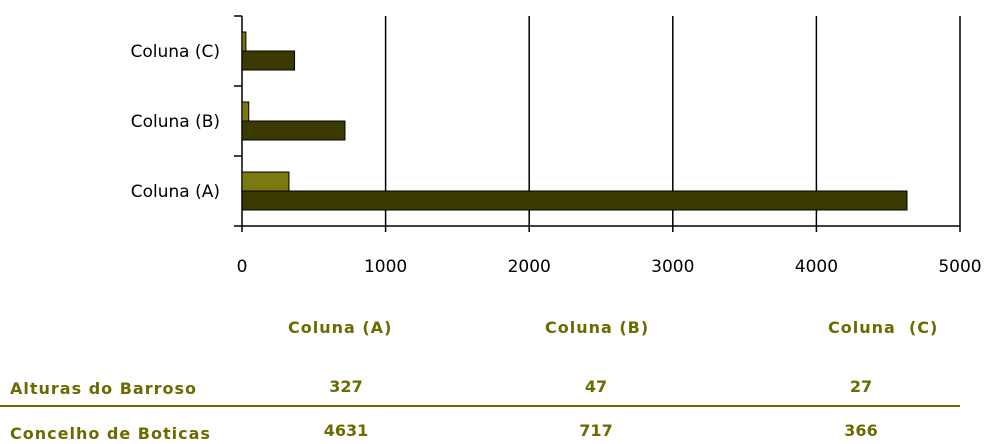  Describe the element at coordinates (385, 267) in the screenshot. I see `x-tick-label: 1000` at that location.